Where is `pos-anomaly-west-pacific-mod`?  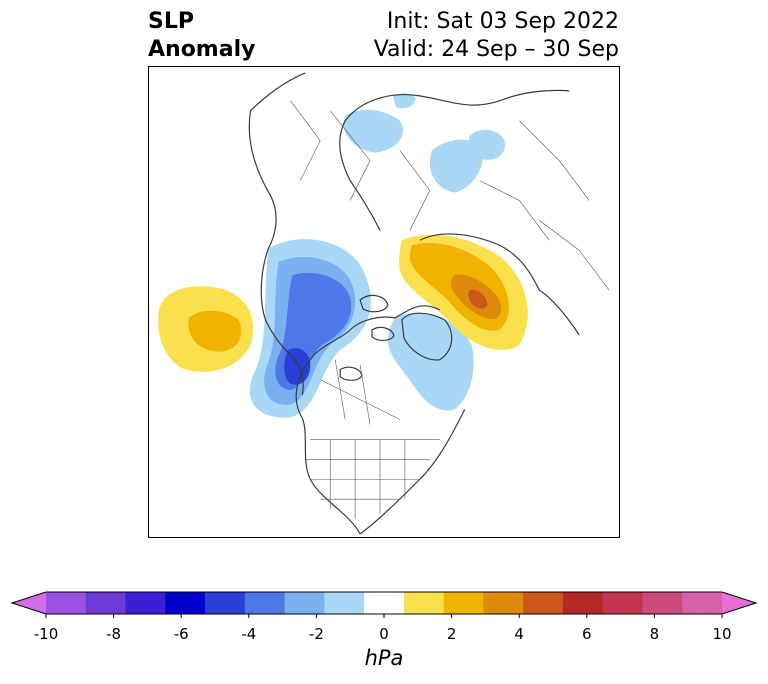
pos-anomaly-west-pacific-mod is located at coordinates (215, 331).